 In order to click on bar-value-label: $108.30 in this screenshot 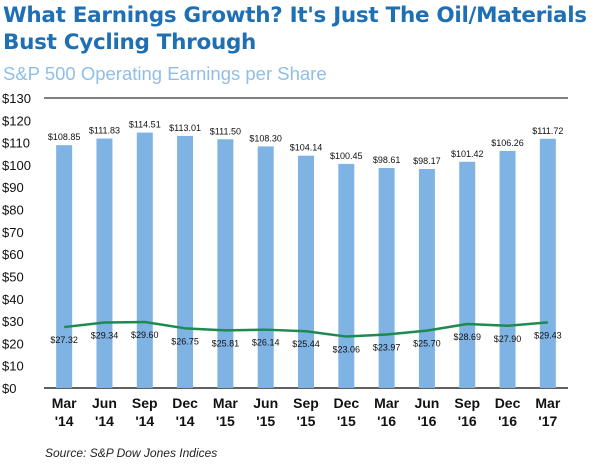, I will do `click(265, 138)`.